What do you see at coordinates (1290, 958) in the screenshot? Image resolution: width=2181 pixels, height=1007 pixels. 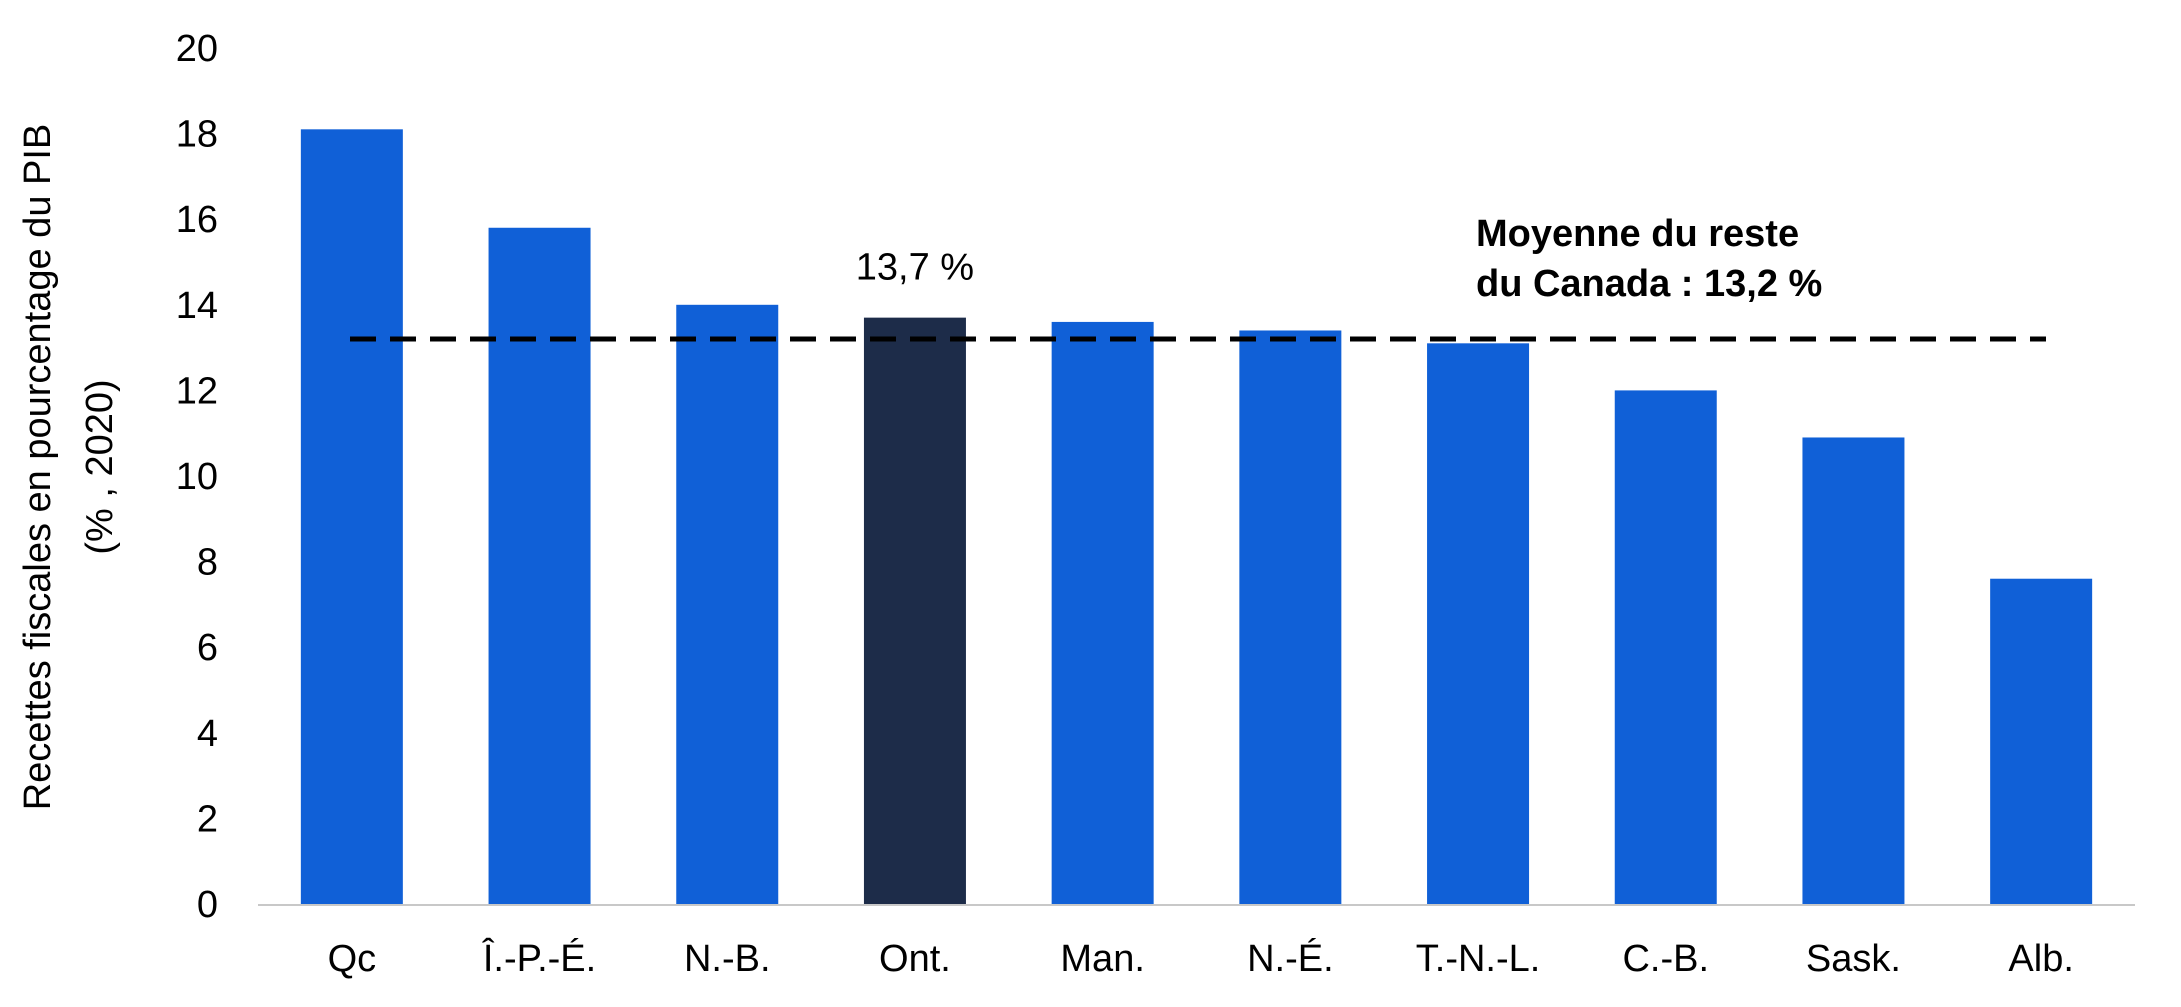 I see `x-tick-label: N.-É.` at bounding box center [1290, 958].